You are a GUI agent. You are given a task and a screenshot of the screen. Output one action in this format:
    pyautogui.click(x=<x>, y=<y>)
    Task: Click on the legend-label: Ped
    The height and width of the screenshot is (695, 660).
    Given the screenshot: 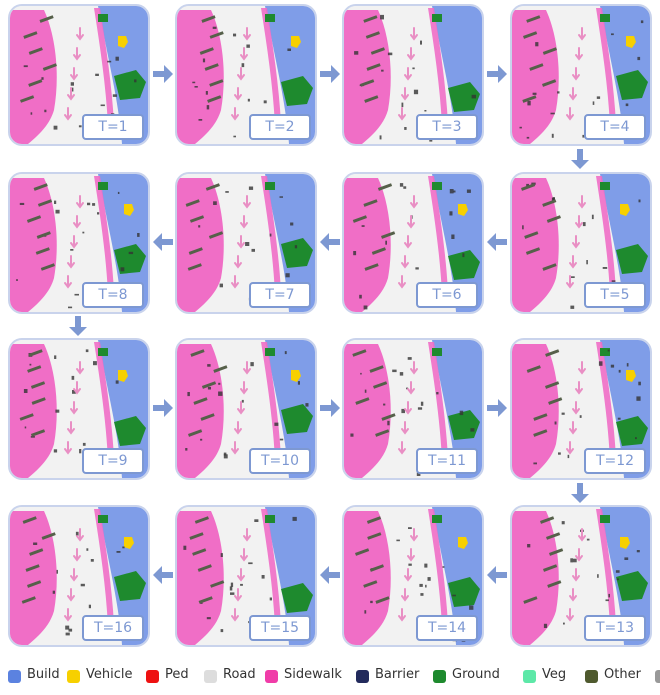 What is the action you would take?
    pyautogui.click(x=177, y=674)
    